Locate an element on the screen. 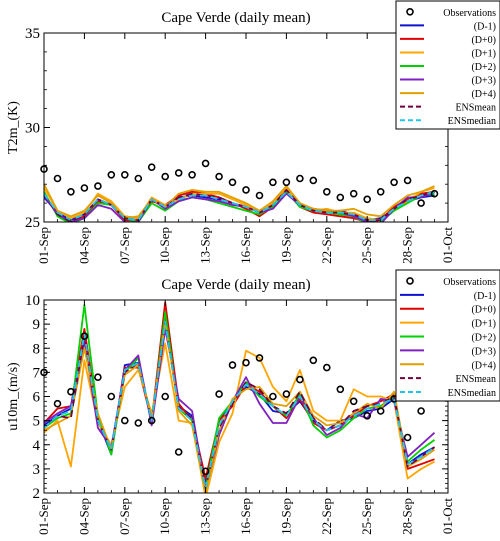 This screenshot has height=541, width=500. series-lines is located at coordinates (239, 202).